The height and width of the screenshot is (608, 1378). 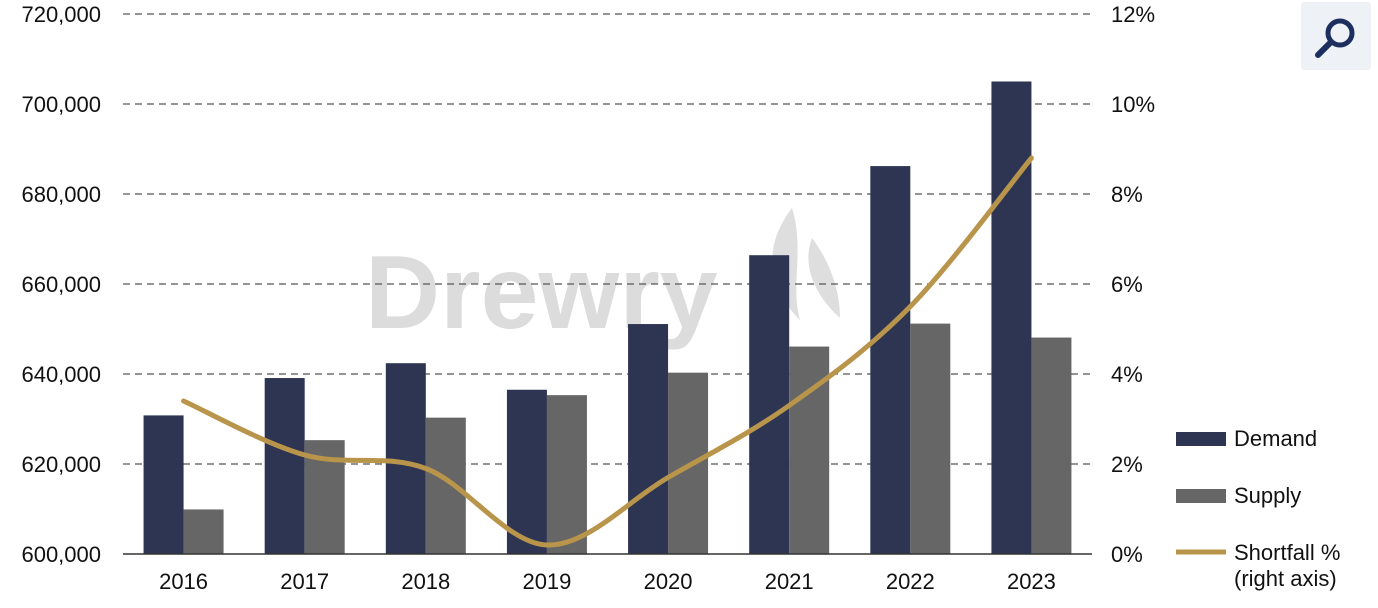 What do you see at coordinates (806, 264) in the screenshot?
I see `watermark-flame-logo` at bounding box center [806, 264].